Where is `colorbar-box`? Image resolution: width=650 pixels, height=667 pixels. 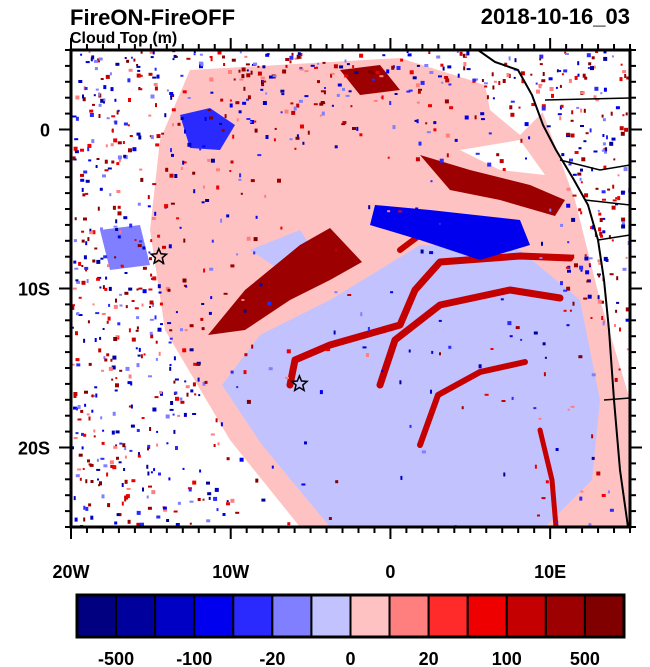 colorbar-box is located at coordinates (526, 616).